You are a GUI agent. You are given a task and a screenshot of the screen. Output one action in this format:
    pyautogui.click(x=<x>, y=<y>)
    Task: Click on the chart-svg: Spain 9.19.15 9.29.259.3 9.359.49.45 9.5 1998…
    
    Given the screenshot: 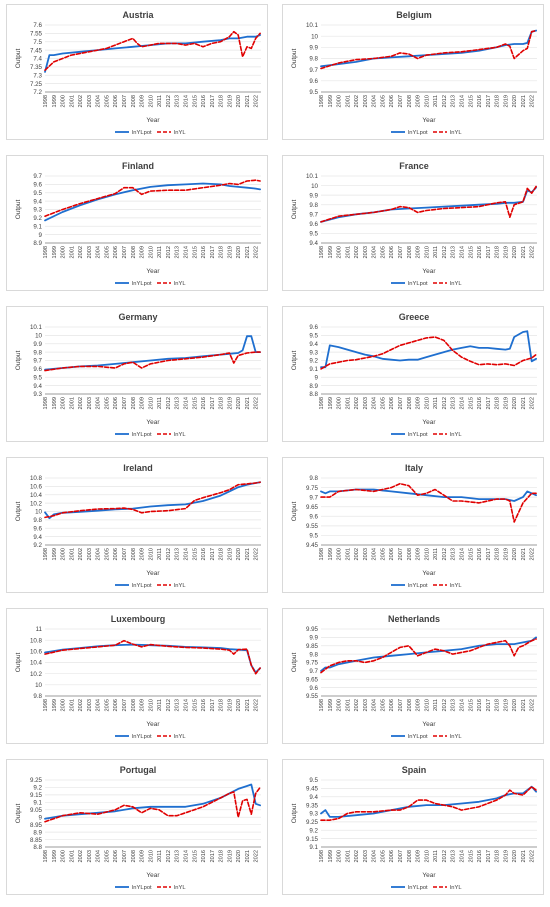 What is the action you would take?
    pyautogui.click(x=414, y=828)
    